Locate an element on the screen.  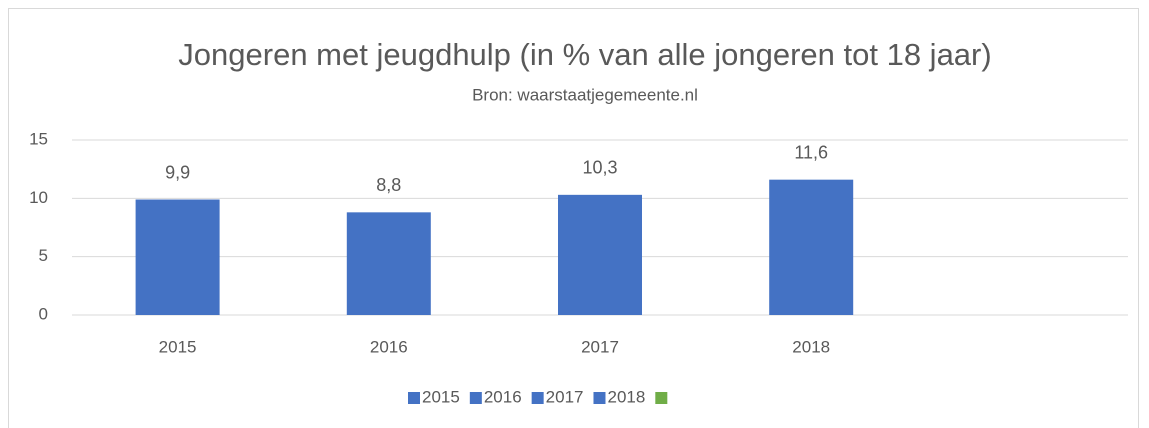
y-tick-label: 10 is located at coordinates (38, 197).